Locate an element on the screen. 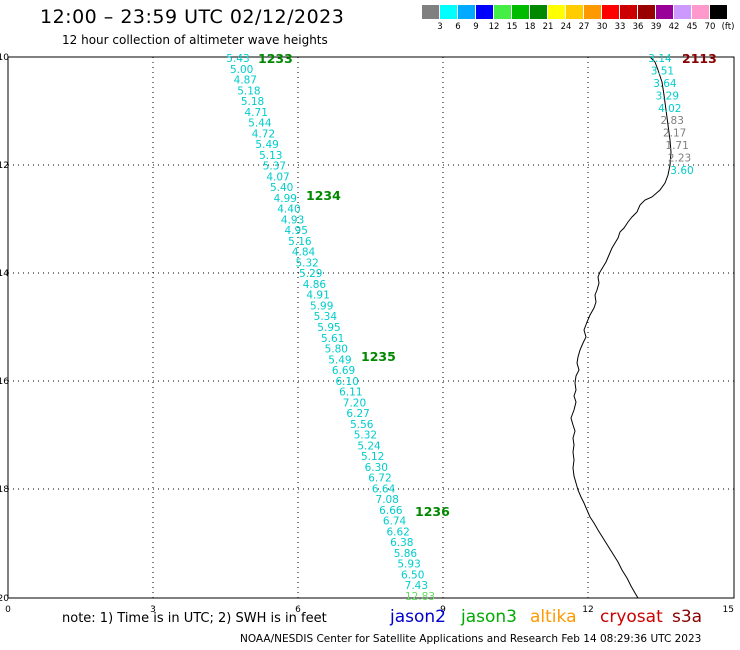  legend-label: 21 is located at coordinates (548, 27).